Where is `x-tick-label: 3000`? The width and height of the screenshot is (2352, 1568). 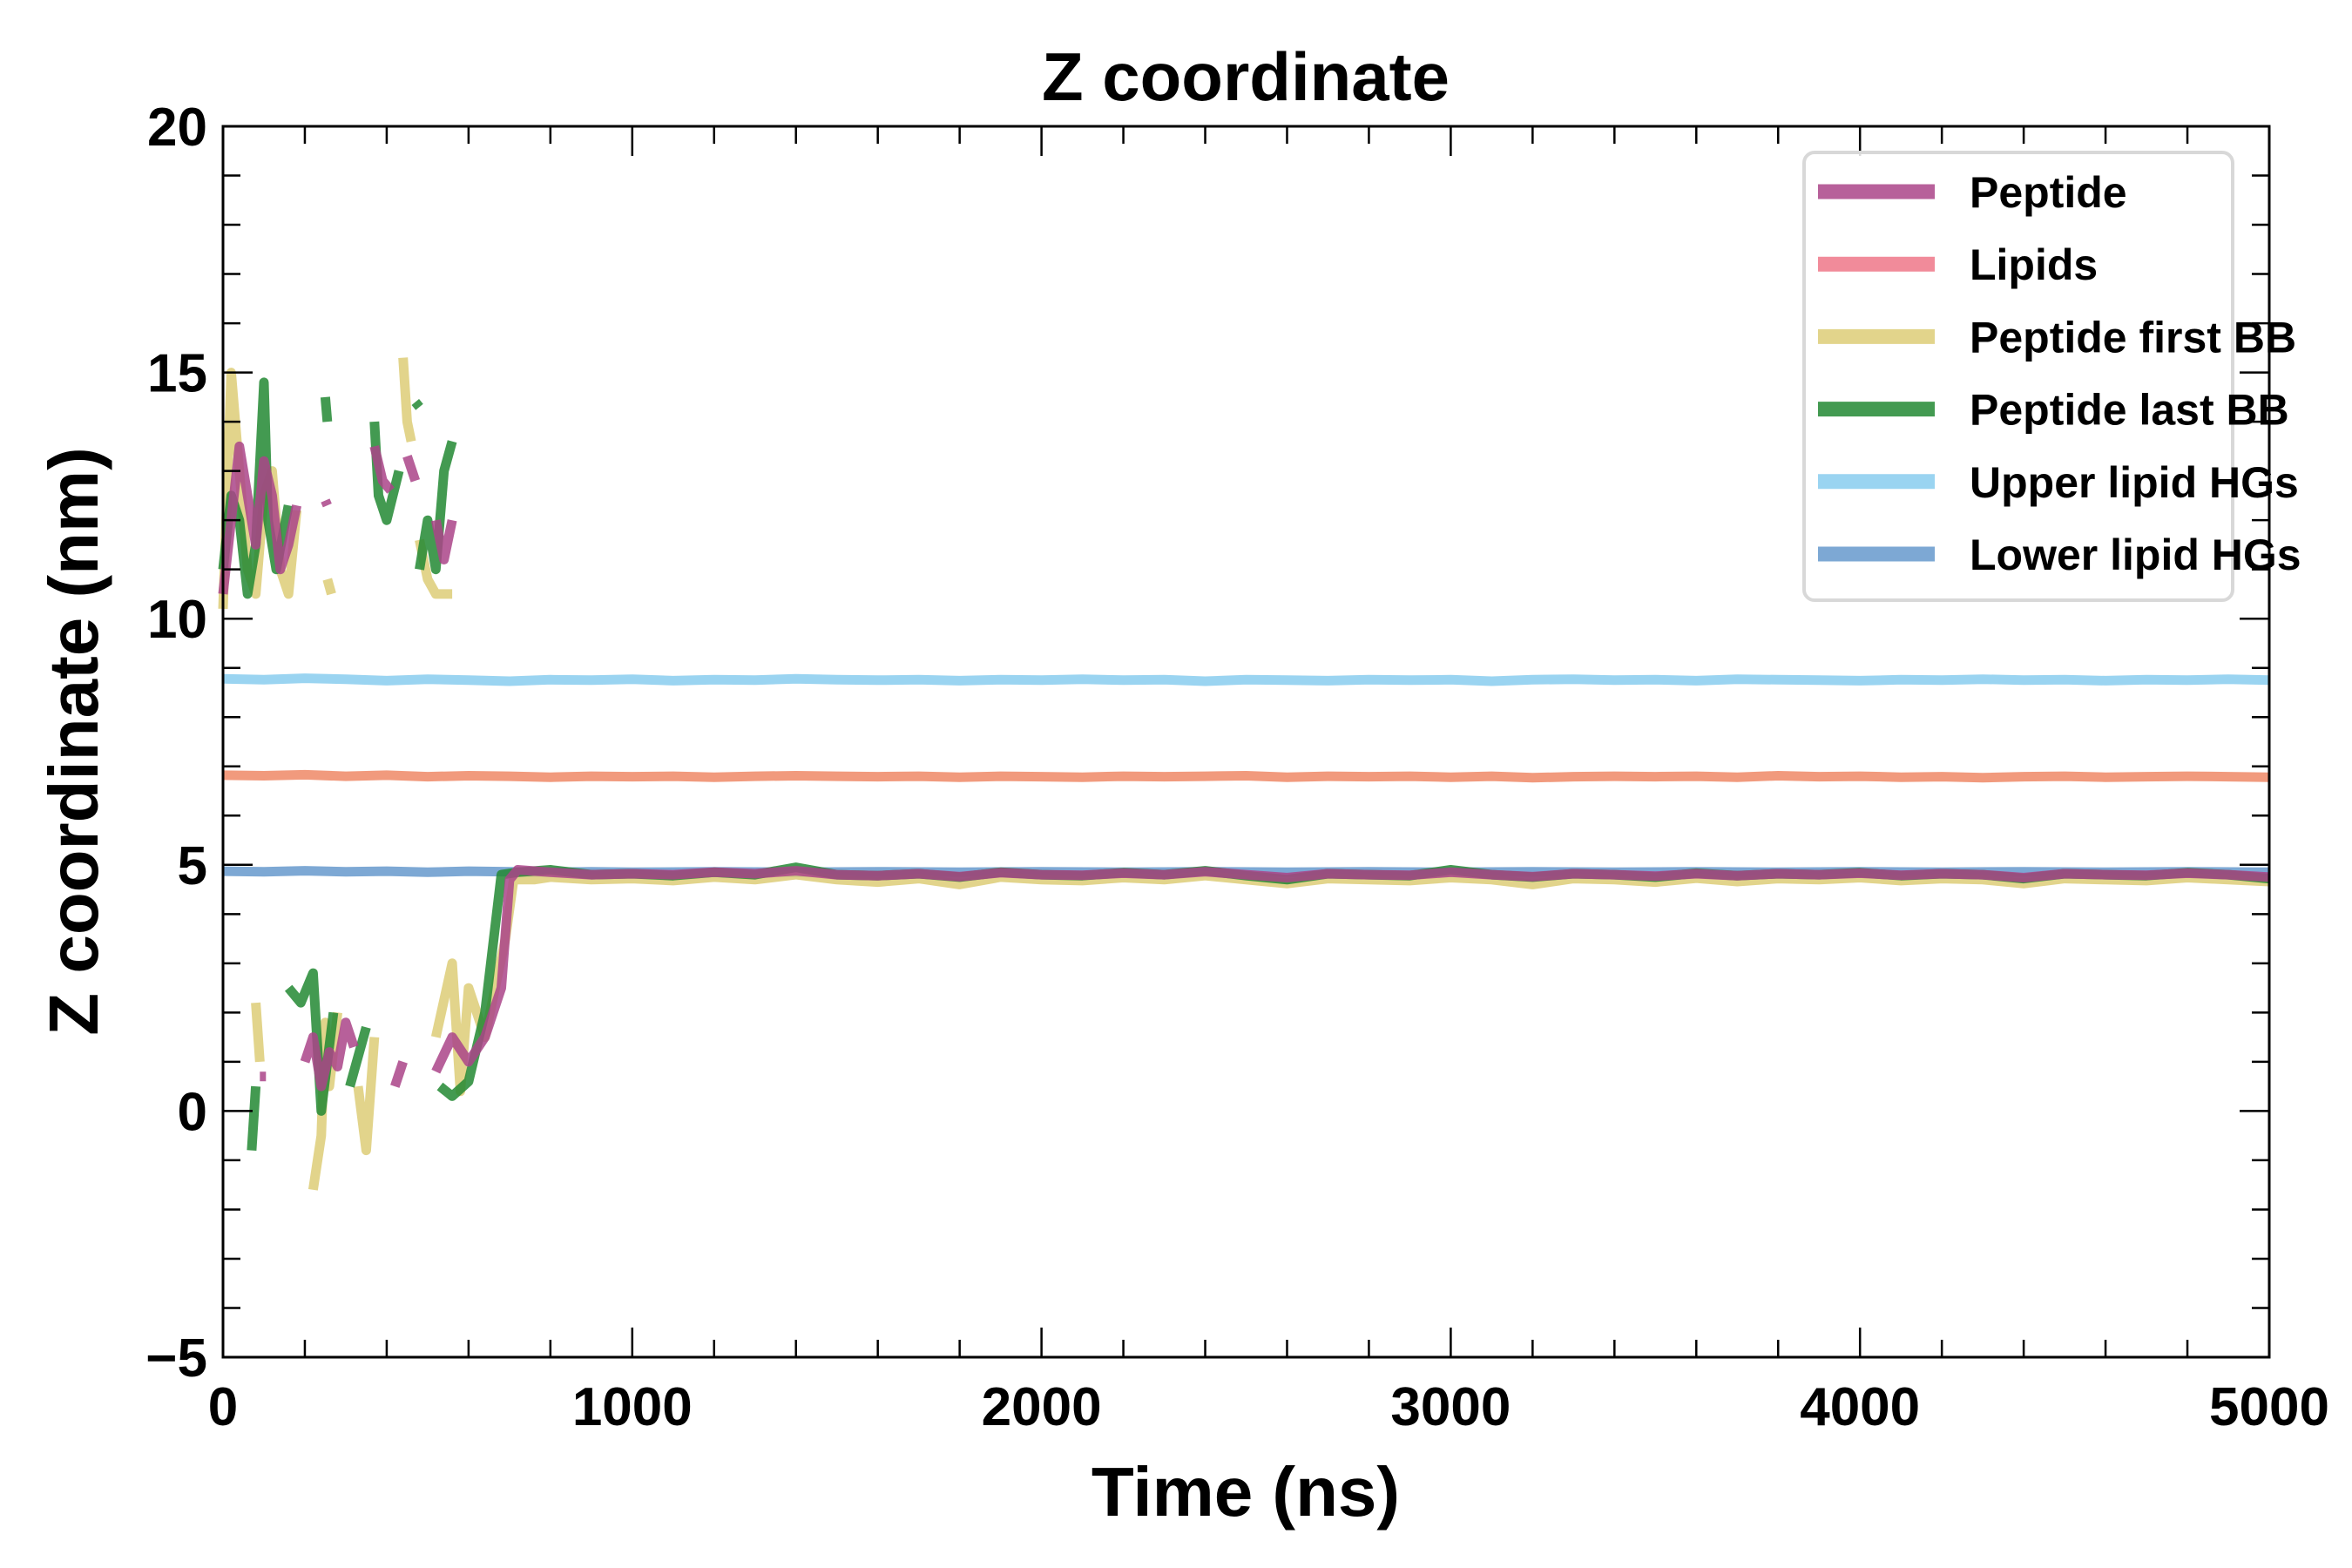
x-tick-label: 3000 is located at coordinates (1450, 1407).